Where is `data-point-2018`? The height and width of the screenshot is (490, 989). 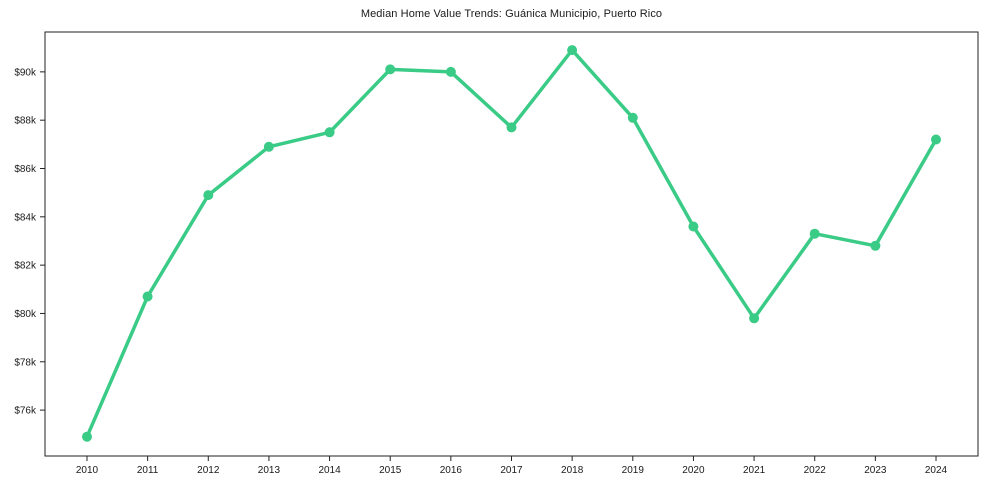 data-point-2018 is located at coordinates (572, 50).